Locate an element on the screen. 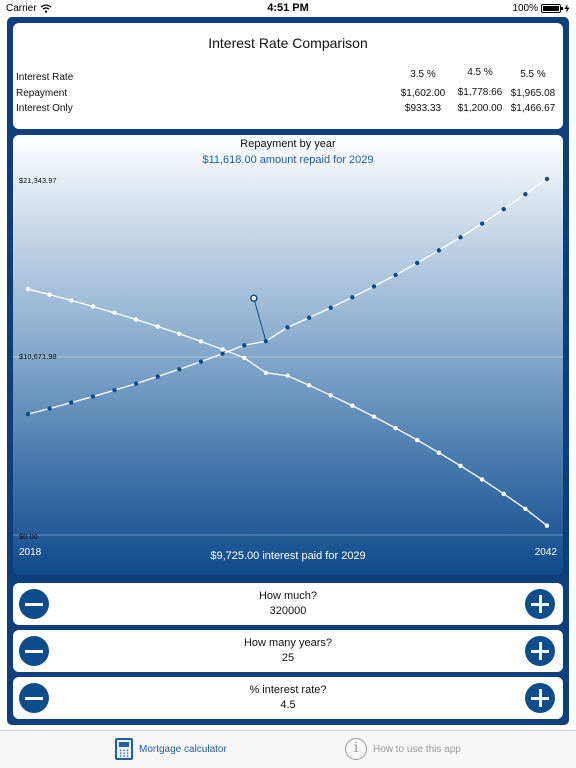 The width and height of the screenshot is (576, 768). charging-bolt-icon is located at coordinates (567, 8).